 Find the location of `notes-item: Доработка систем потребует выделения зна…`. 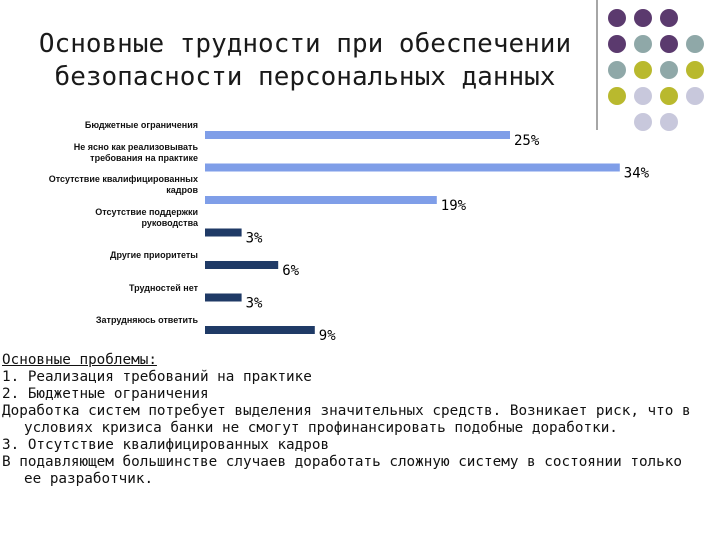

notes-item: Доработка систем потребует выделения зна… is located at coordinates (346, 419).